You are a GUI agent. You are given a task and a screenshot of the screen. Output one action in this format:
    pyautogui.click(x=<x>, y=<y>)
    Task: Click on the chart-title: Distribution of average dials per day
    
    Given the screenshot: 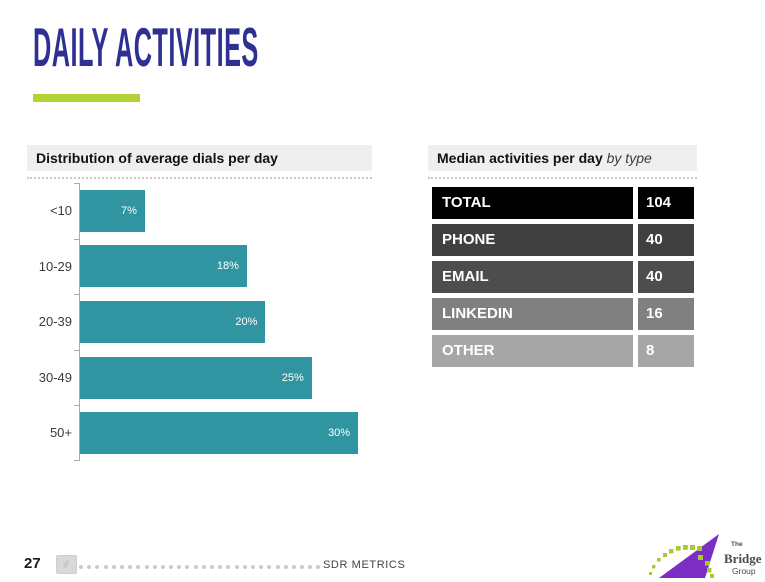 What is the action you would take?
    pyautogui.click(x=157, y=158)
    